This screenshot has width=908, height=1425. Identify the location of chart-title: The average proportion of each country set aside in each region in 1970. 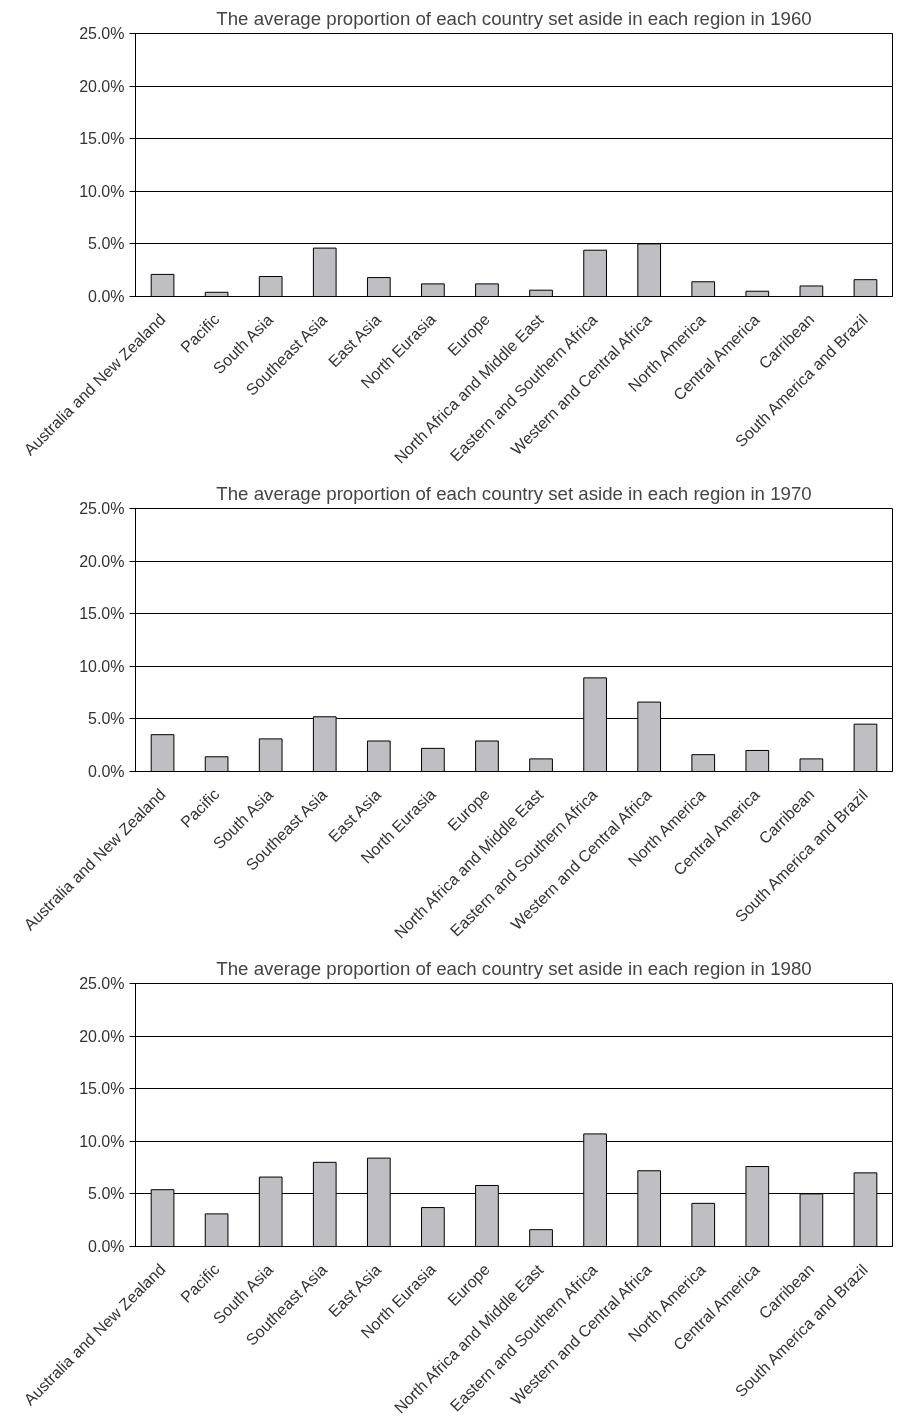
(514, 493).